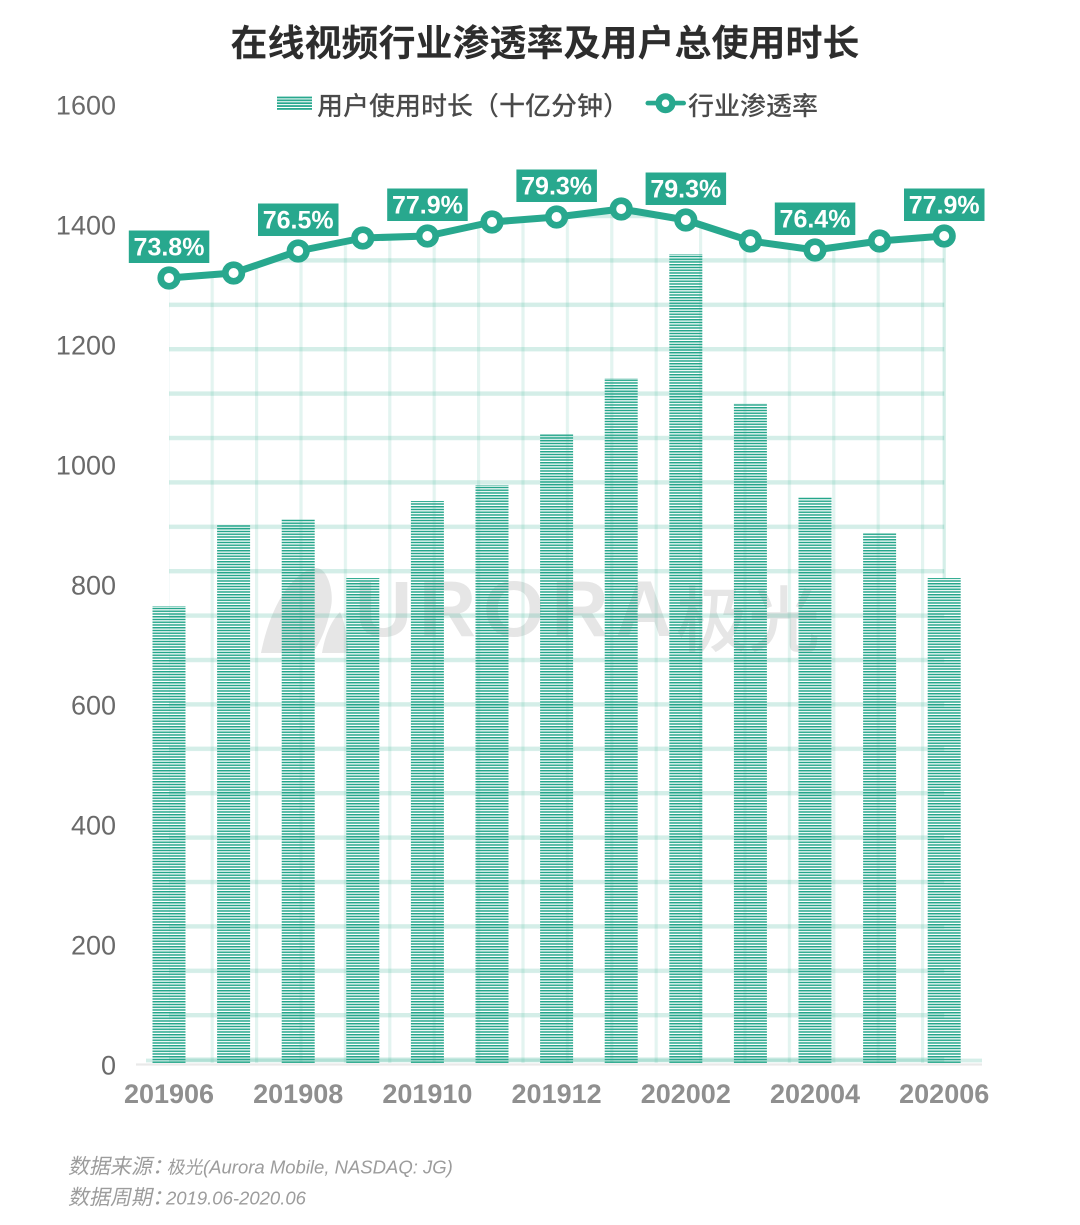 This screenshot has width=1080, height=1225. What do you see at coordinates (93, 586) in the screenshot?
I see `svg-text: 800` at bounding box center [93, 586].